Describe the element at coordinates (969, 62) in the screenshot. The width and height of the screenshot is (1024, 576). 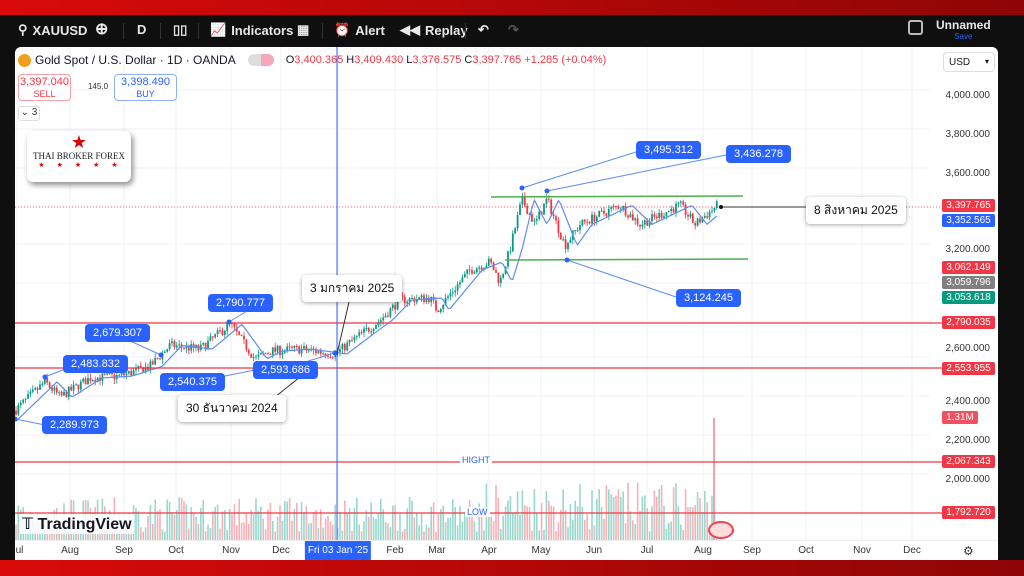
I see `currency-selector: USD ▾` at that location.